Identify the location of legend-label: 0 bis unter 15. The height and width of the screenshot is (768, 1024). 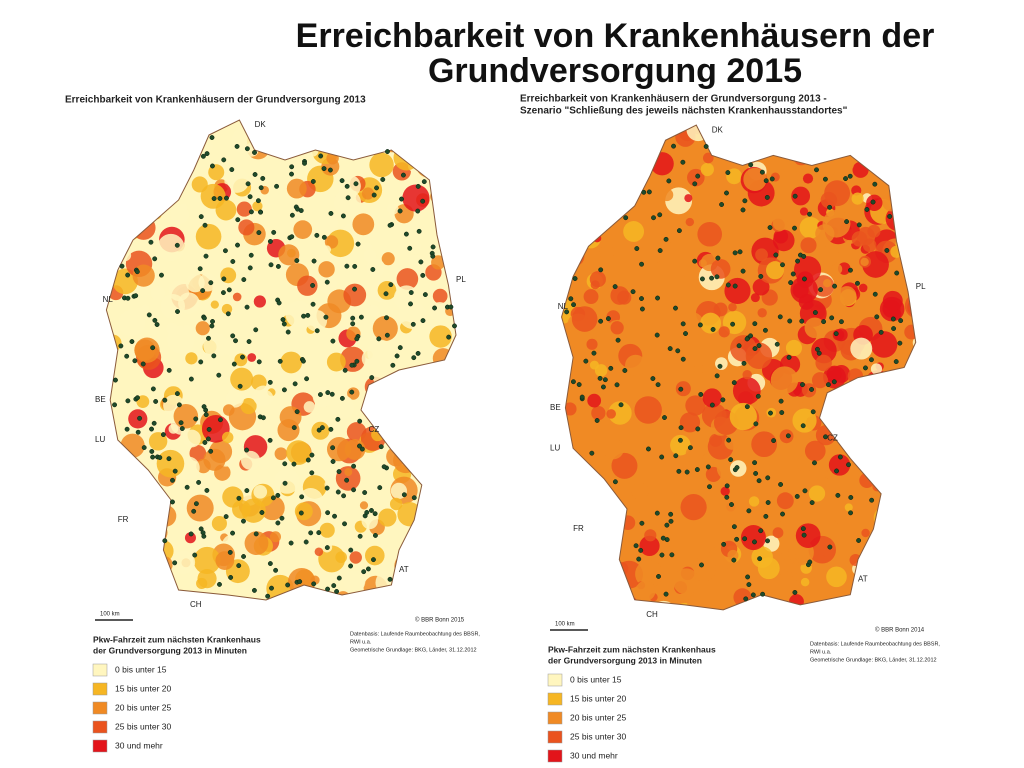
(141, 669).